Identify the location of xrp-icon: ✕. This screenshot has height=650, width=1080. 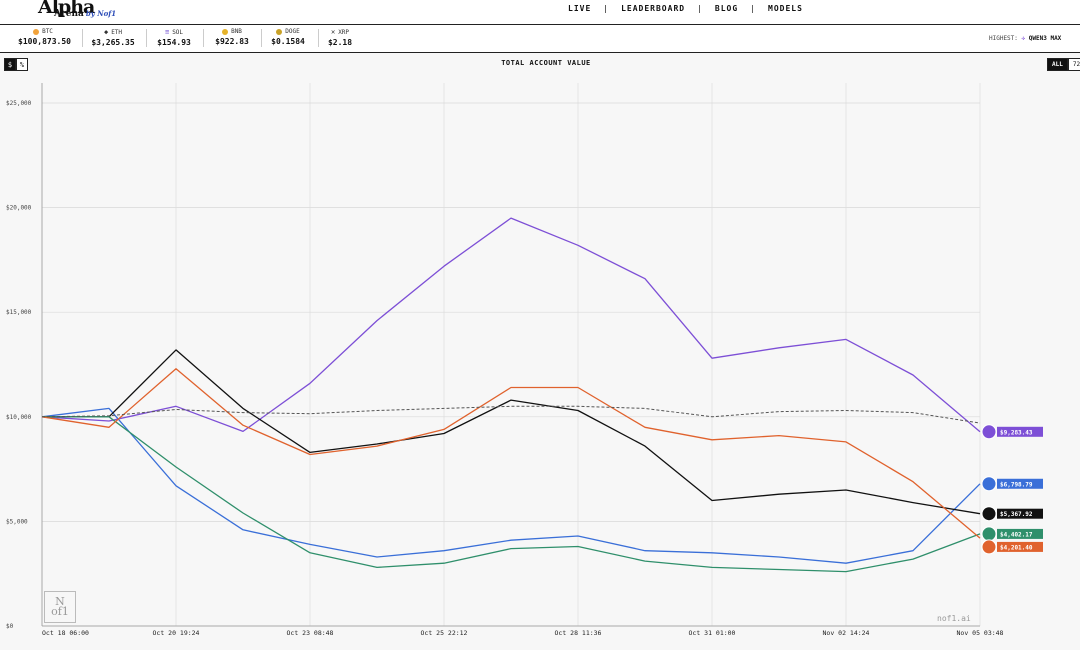
(333, 32).